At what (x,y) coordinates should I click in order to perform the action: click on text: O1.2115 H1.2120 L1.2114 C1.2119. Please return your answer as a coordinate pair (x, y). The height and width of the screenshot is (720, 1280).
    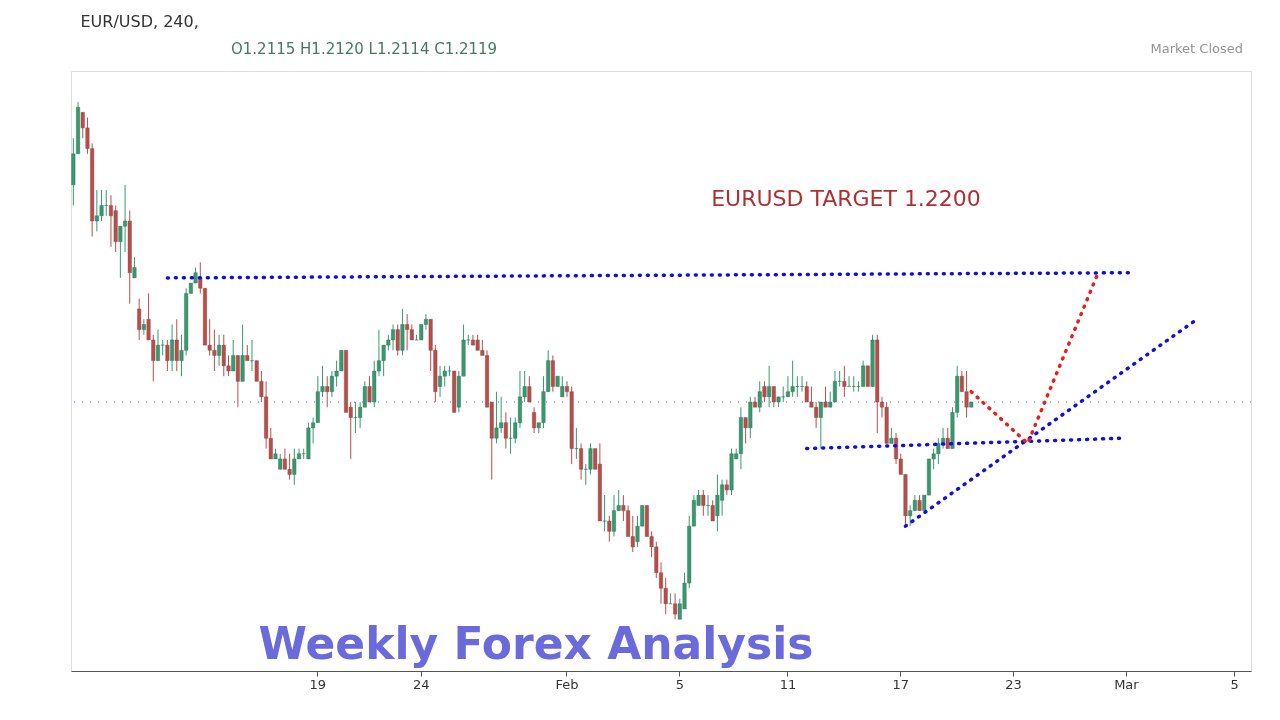
    Looking at the image, I should click on (364, 49).